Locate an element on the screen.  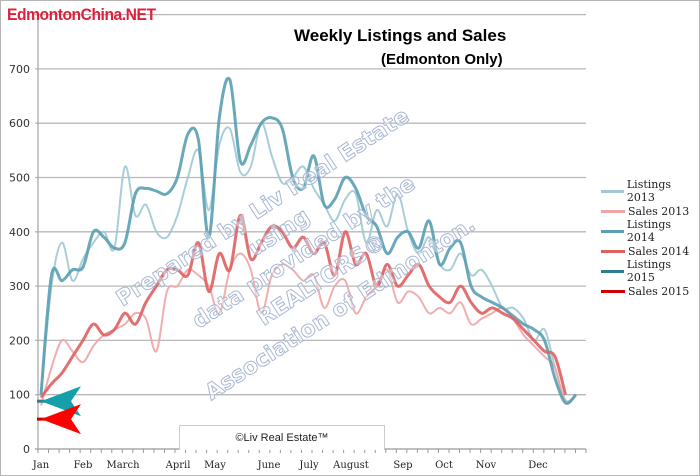
x-tick-label: Dec is located at coordinates (538, 465).